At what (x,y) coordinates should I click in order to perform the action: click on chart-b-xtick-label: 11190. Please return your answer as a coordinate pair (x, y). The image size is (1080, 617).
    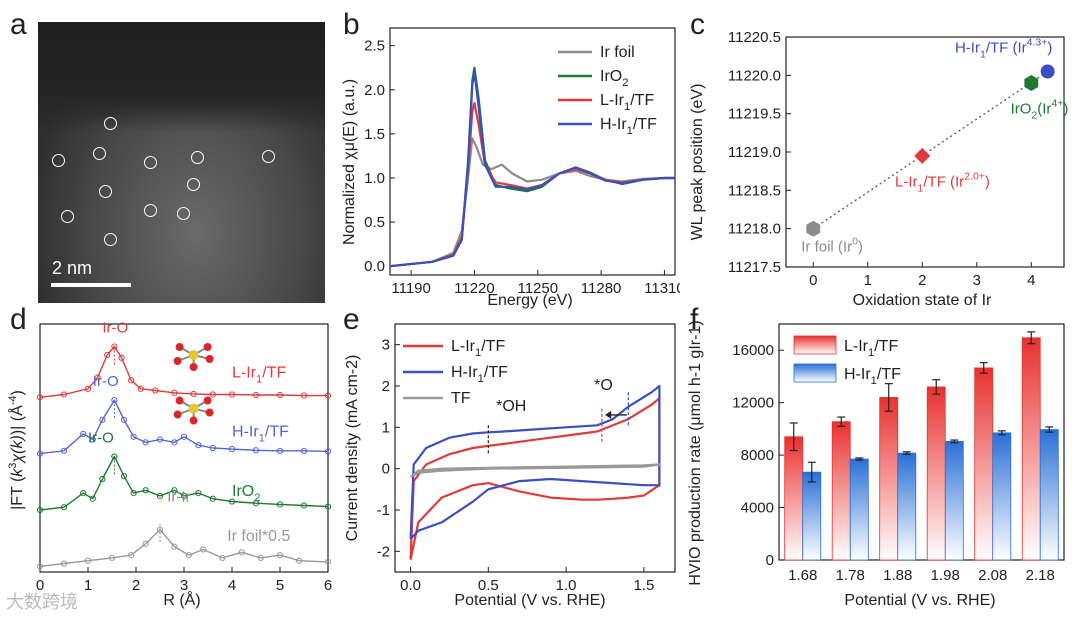
    Looking at the image, I should click on (411, 288).